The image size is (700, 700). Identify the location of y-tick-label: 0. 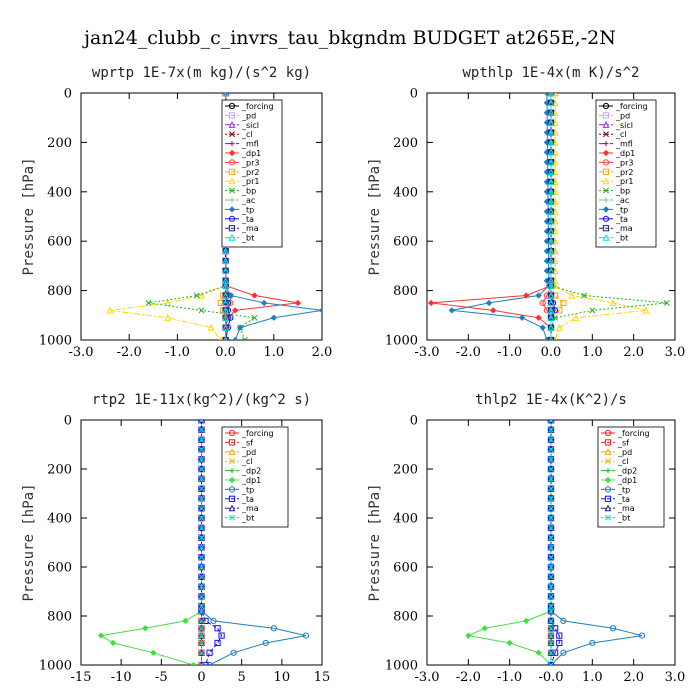
(68, 421).